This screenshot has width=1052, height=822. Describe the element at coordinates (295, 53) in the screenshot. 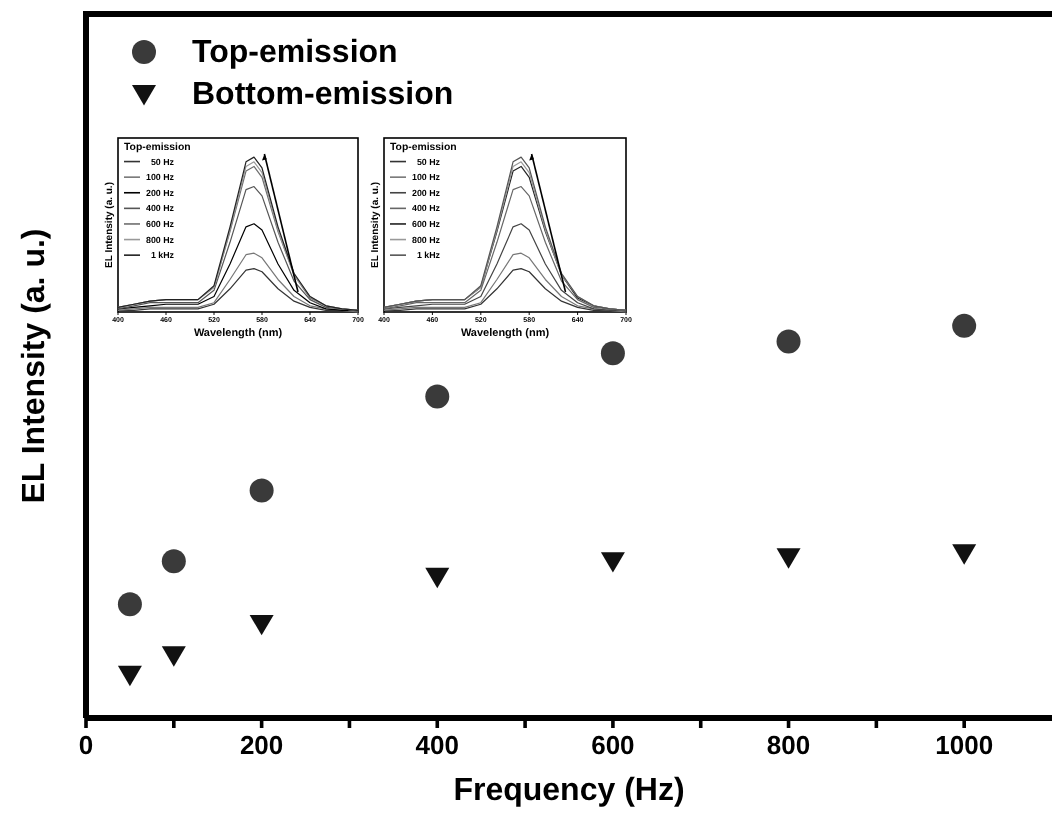

I see `legend-label: Top-emission` at that location.